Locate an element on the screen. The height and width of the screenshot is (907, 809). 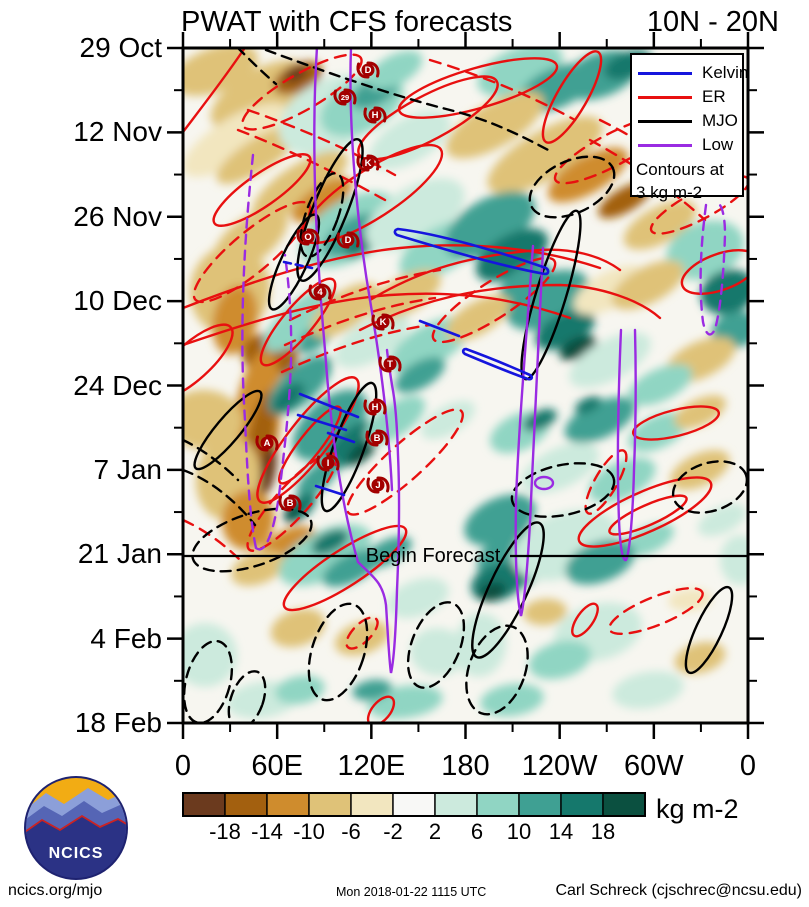
storm-symbol-29: 29 is located at coordinates (345, 97).